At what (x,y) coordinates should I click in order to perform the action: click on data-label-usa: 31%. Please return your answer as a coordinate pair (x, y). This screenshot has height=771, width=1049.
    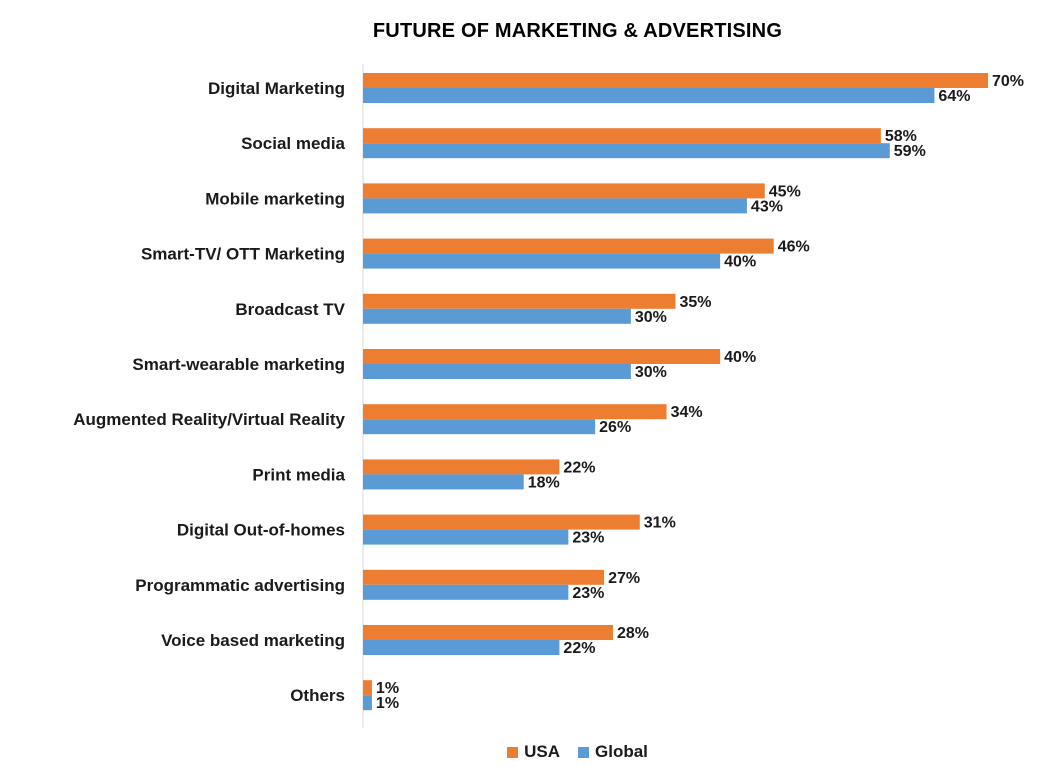
    Looking at the image, I should click on (660, 523).